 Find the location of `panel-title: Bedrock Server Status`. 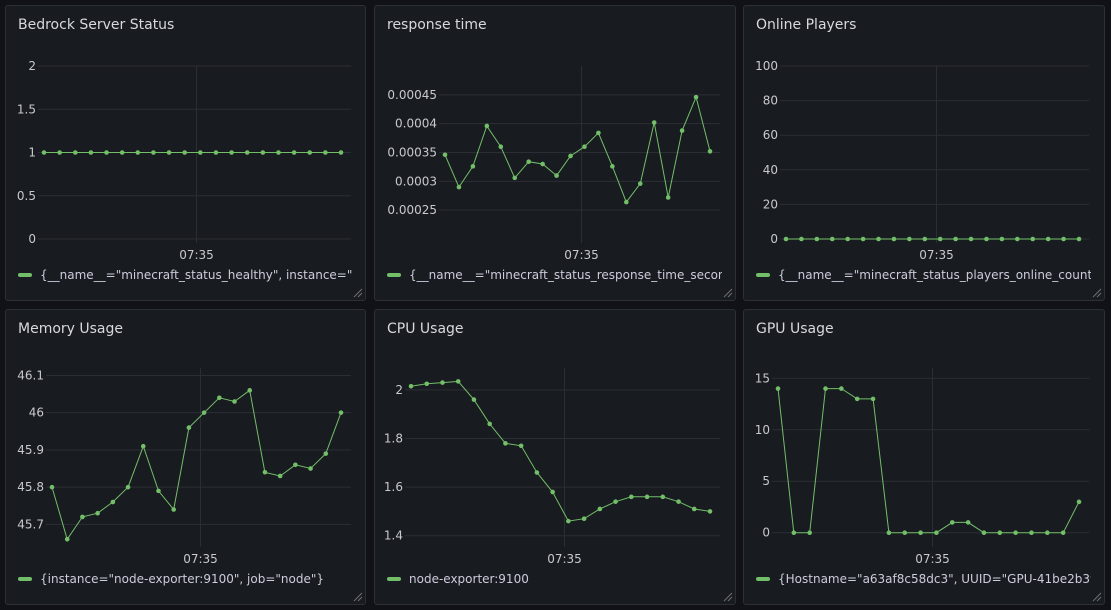

panel-title: Bedrock Server Status is located at coordinates (96, 25).